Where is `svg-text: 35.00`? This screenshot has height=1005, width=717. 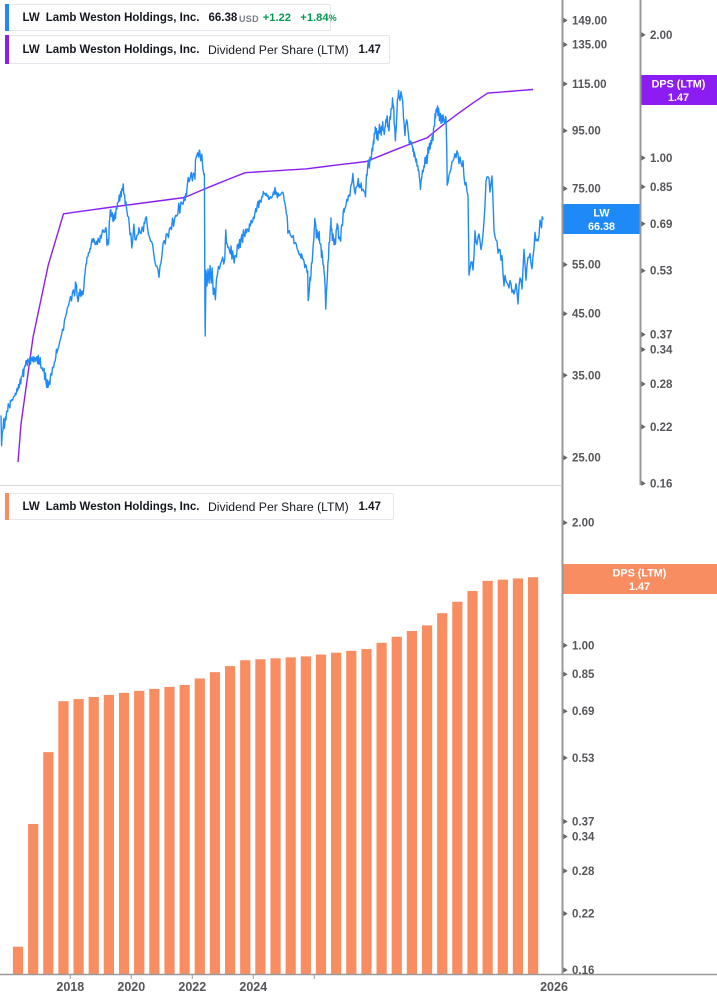 svg-text: 35.00 is located at coordinates (586, 376).